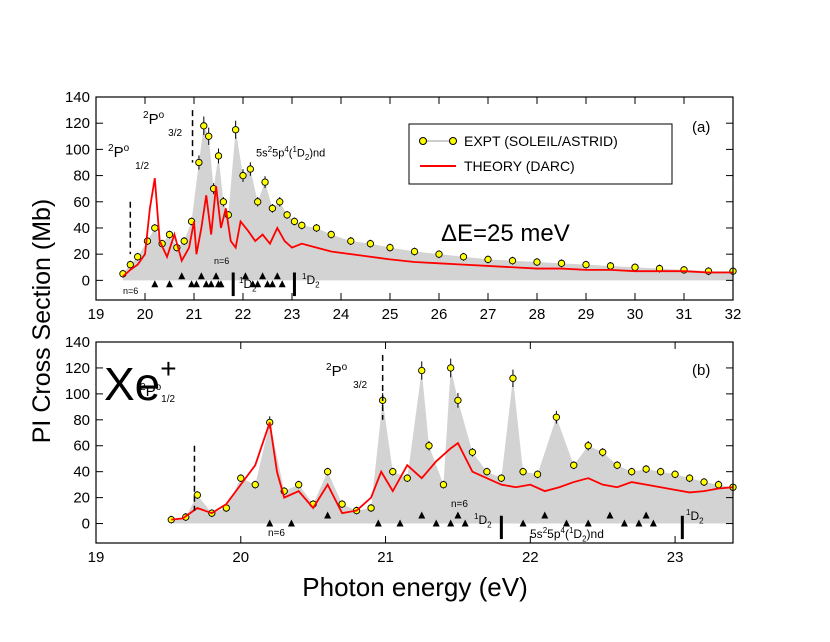 This screenshot has height=642, width=830. I want to click on series-b-5s: 5s, so click(536, 534).